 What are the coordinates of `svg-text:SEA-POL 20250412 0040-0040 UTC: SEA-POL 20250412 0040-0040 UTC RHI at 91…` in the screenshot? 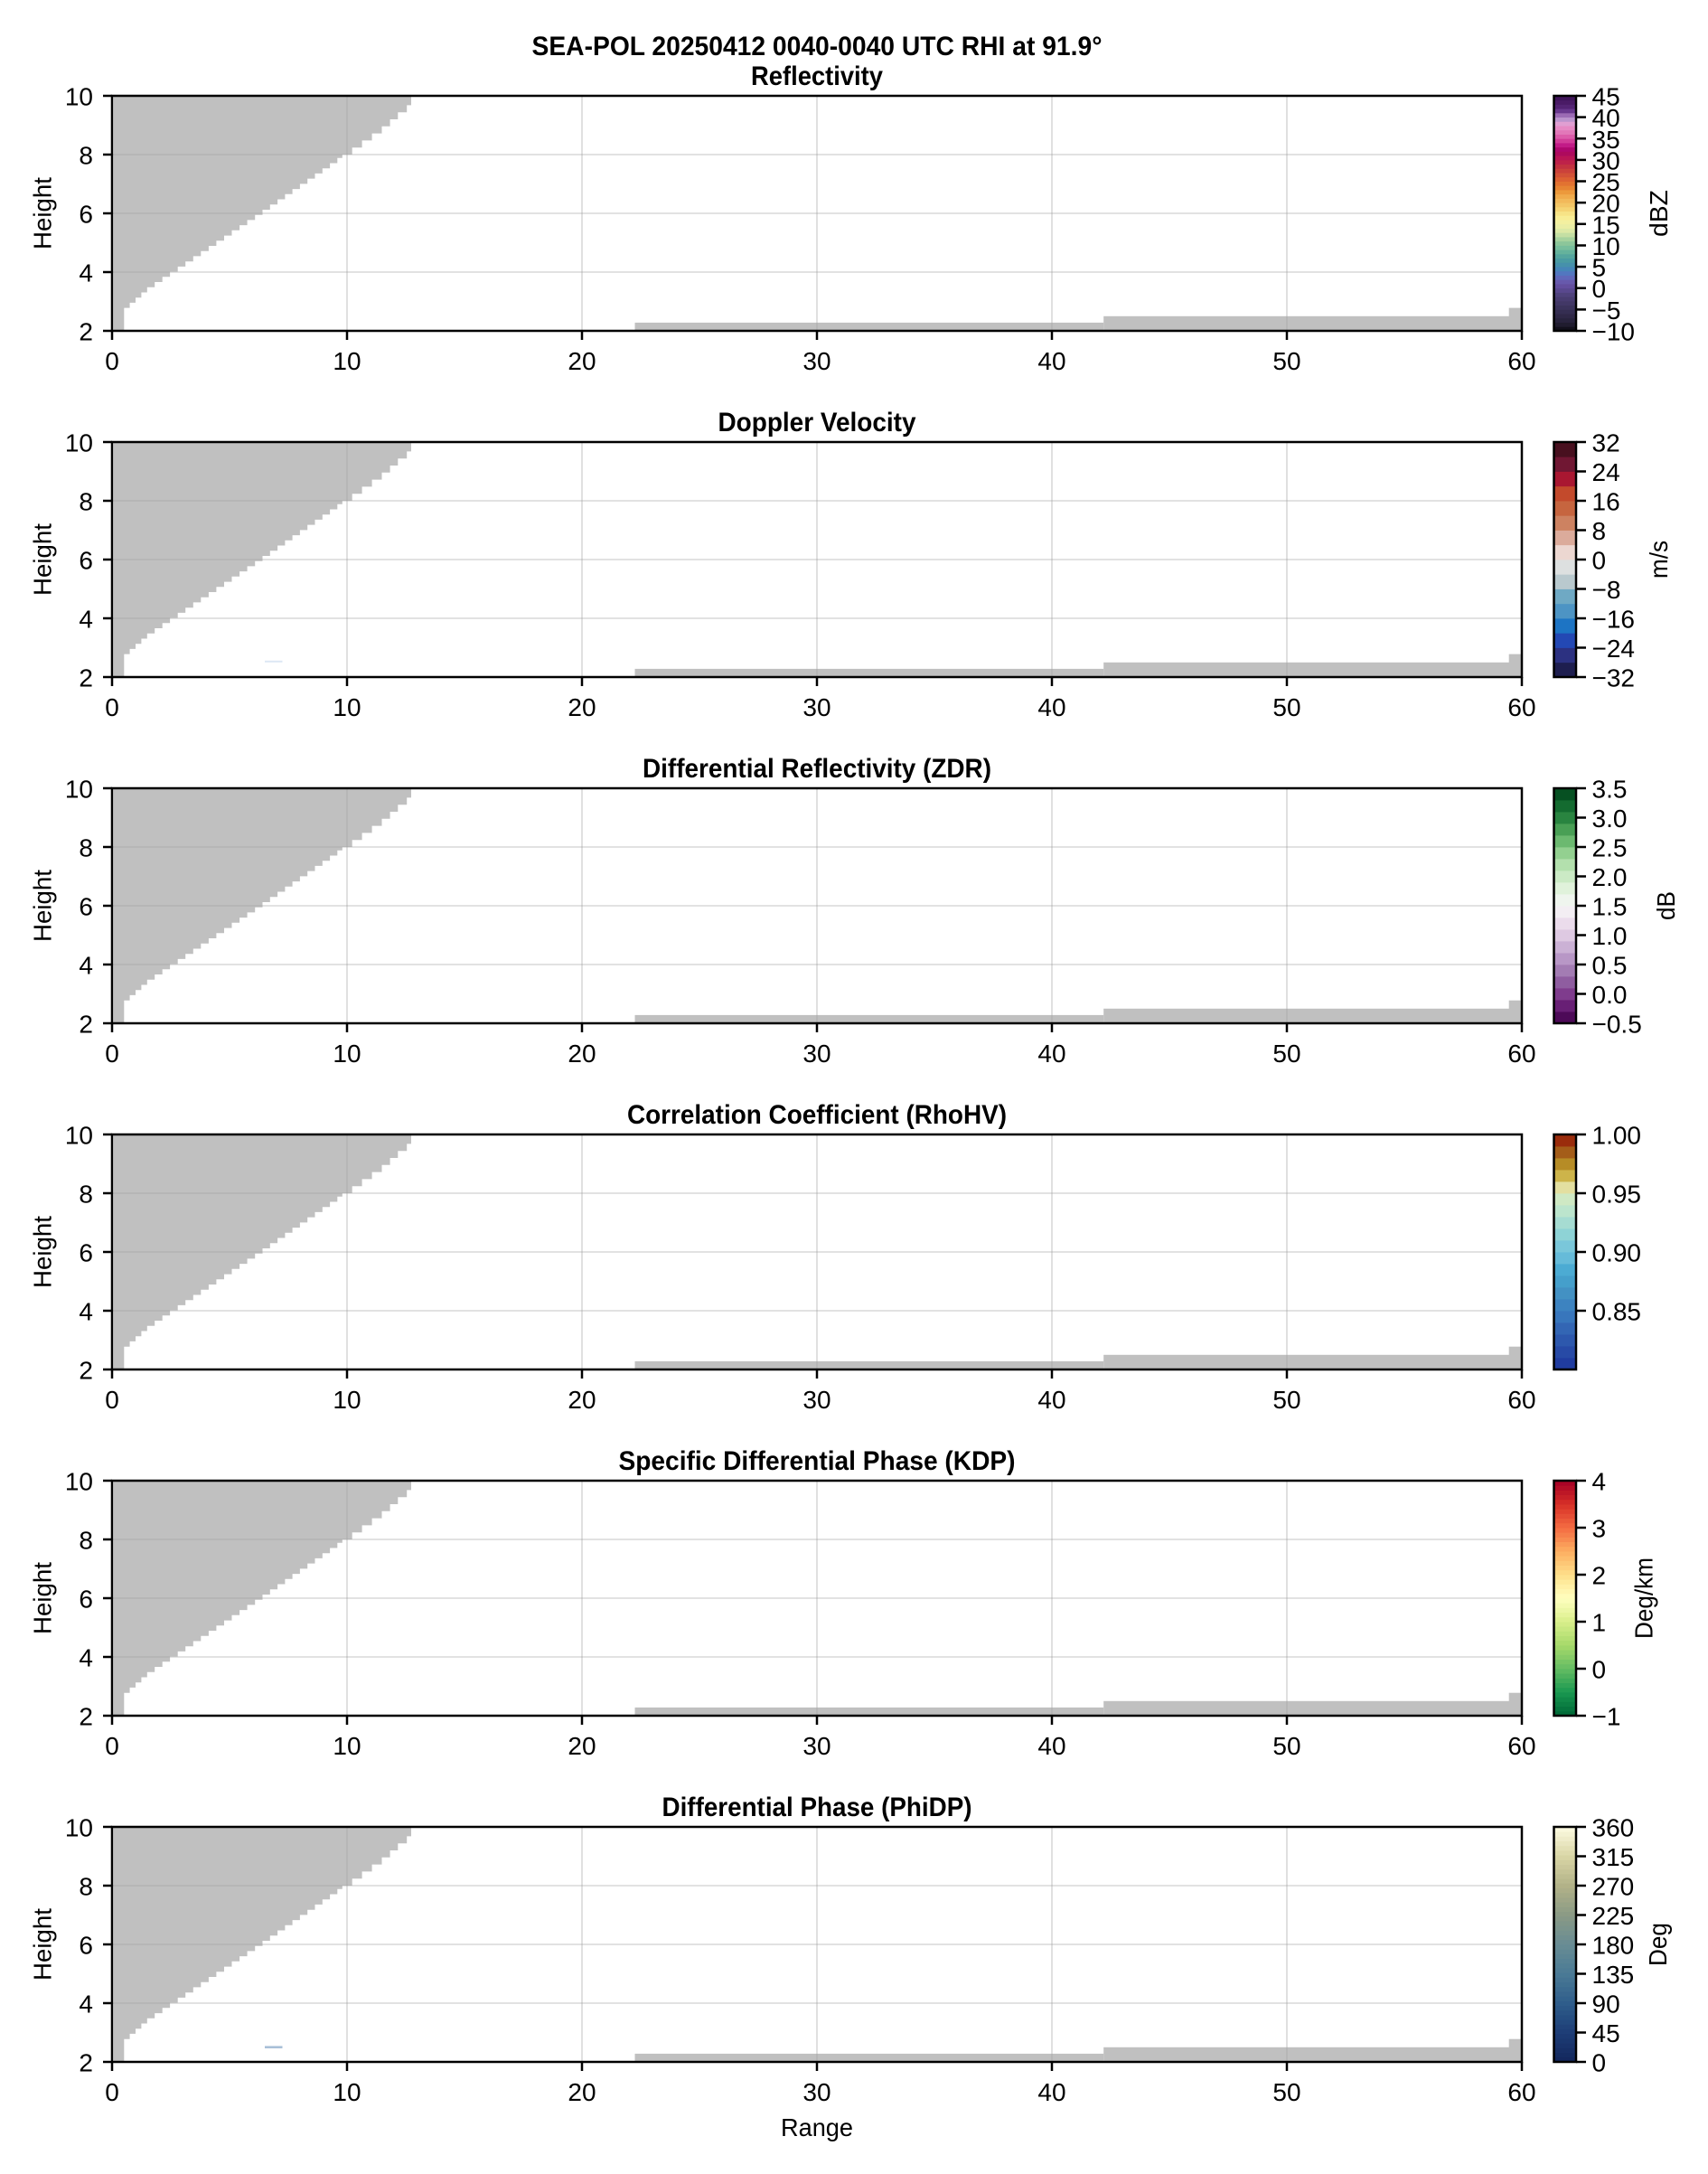 It's located at (817, 46).